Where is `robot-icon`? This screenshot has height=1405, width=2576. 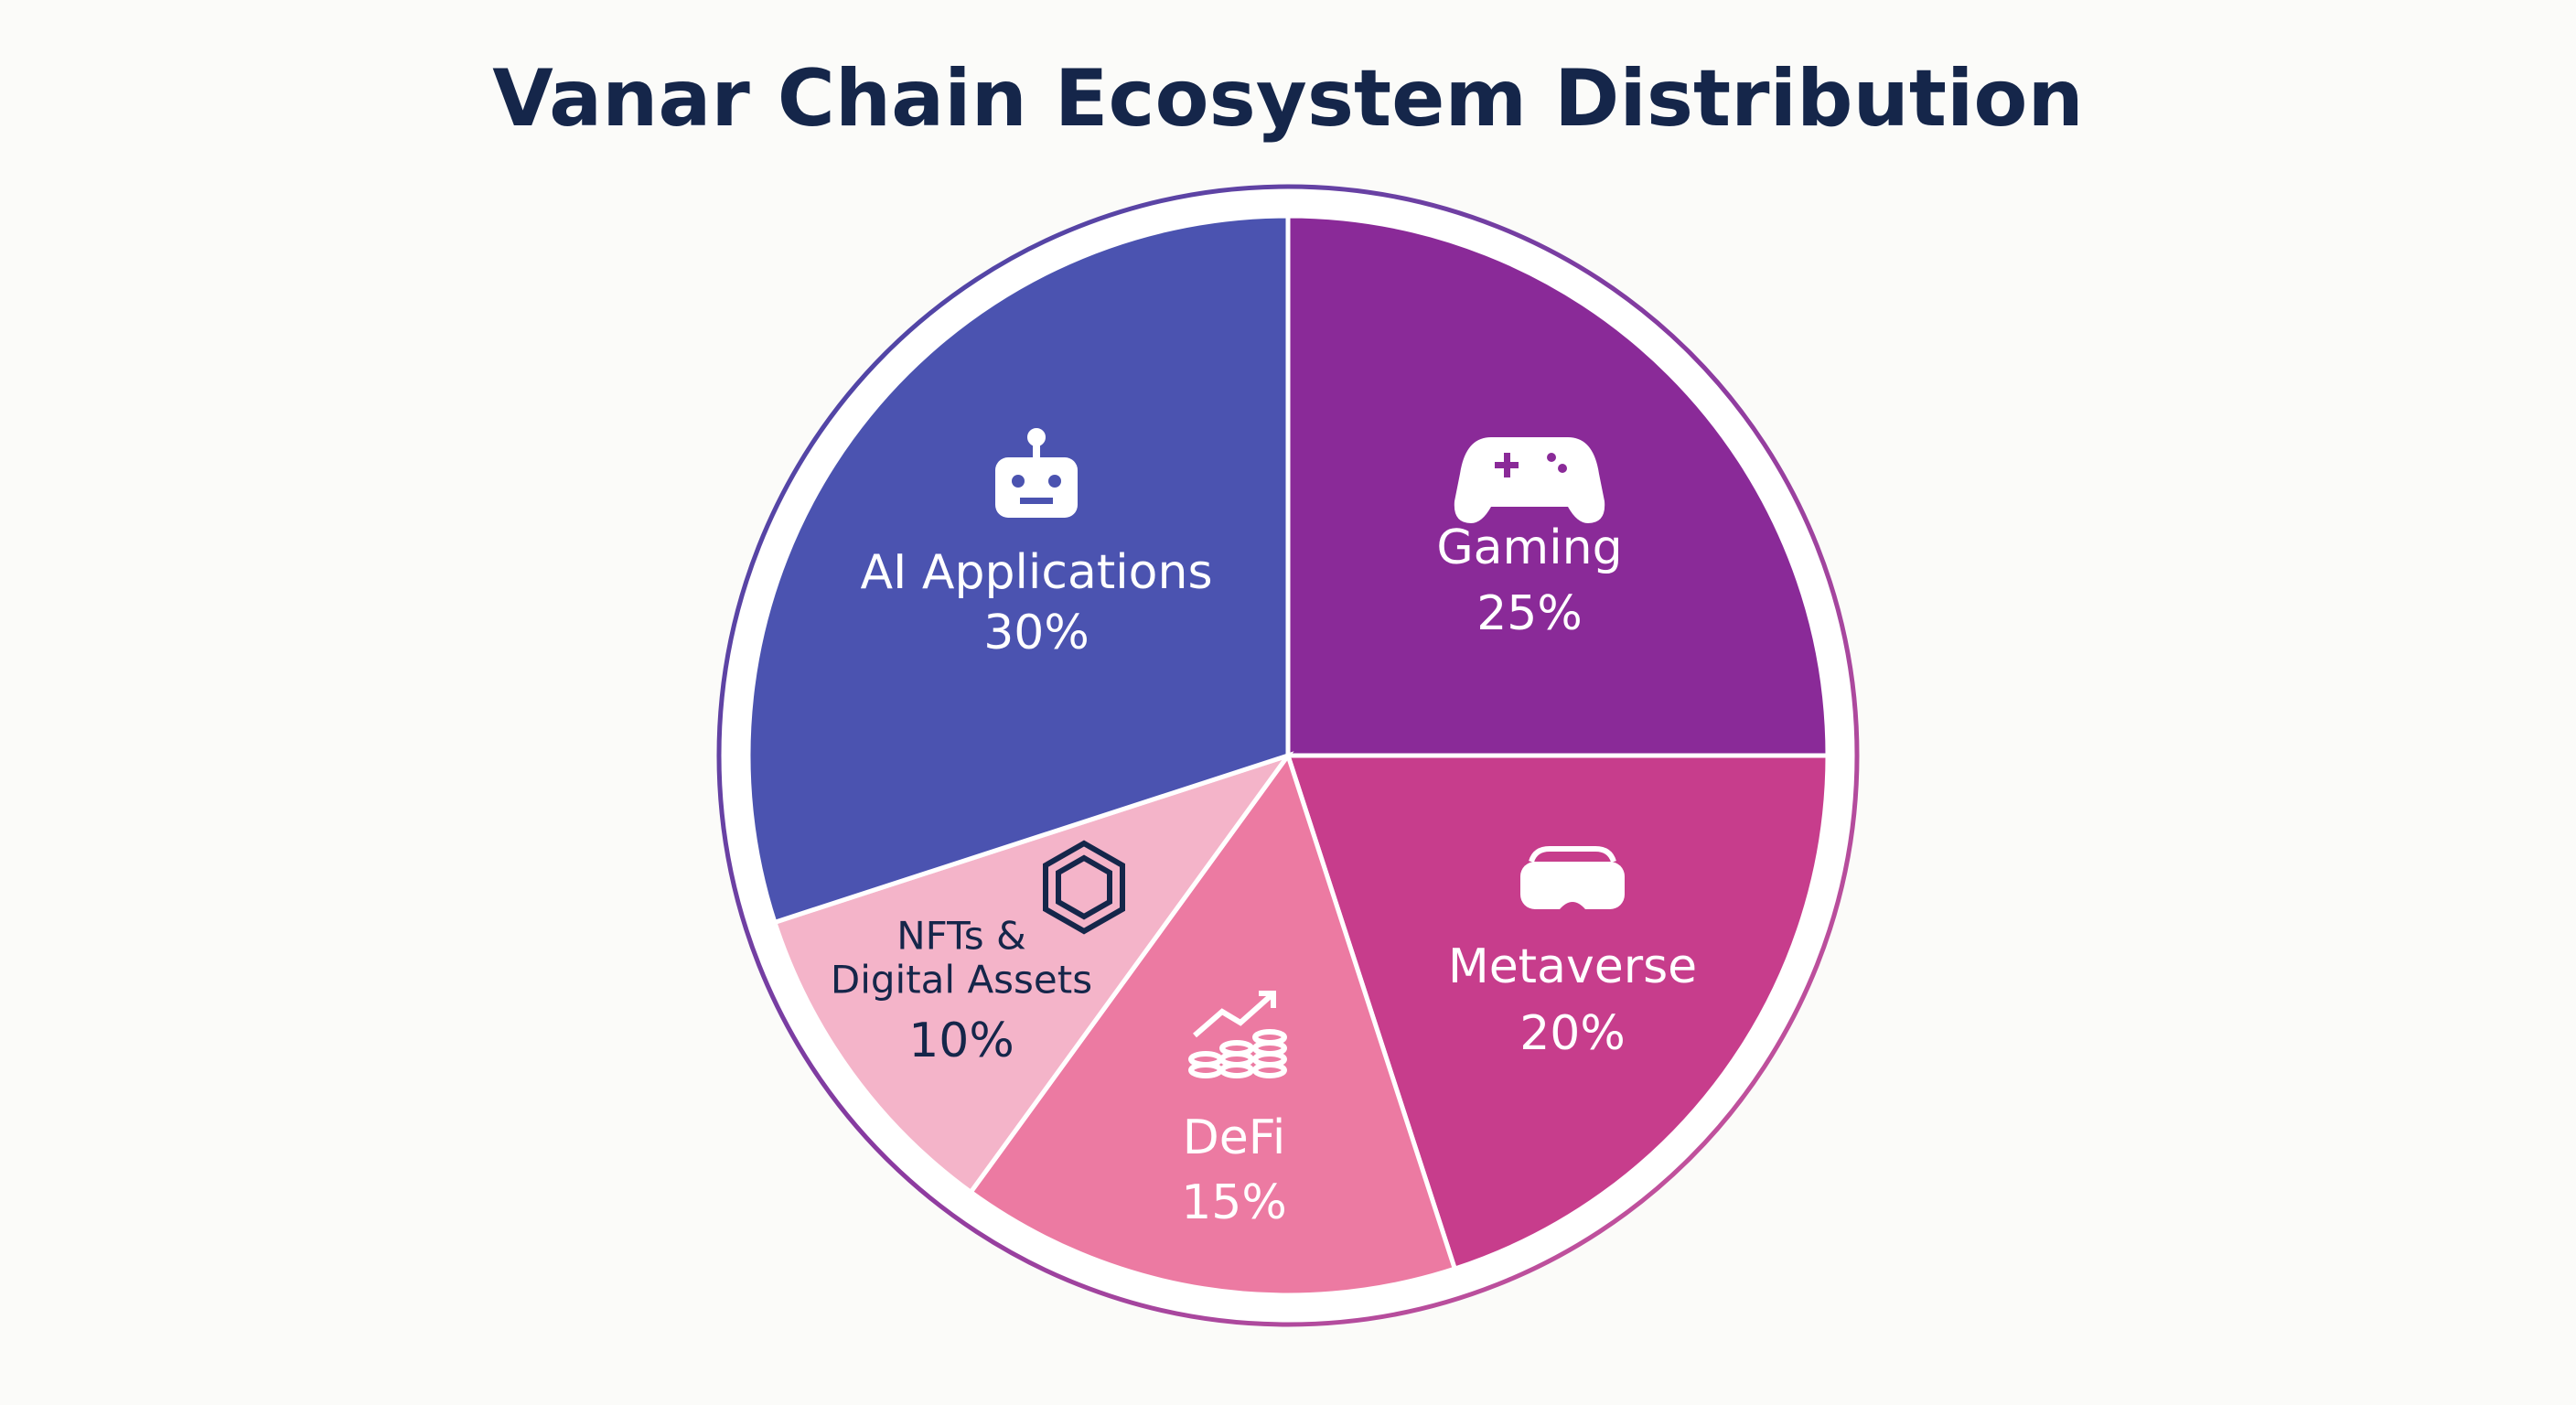 robot-icon is located at coordinates (1036, 473).